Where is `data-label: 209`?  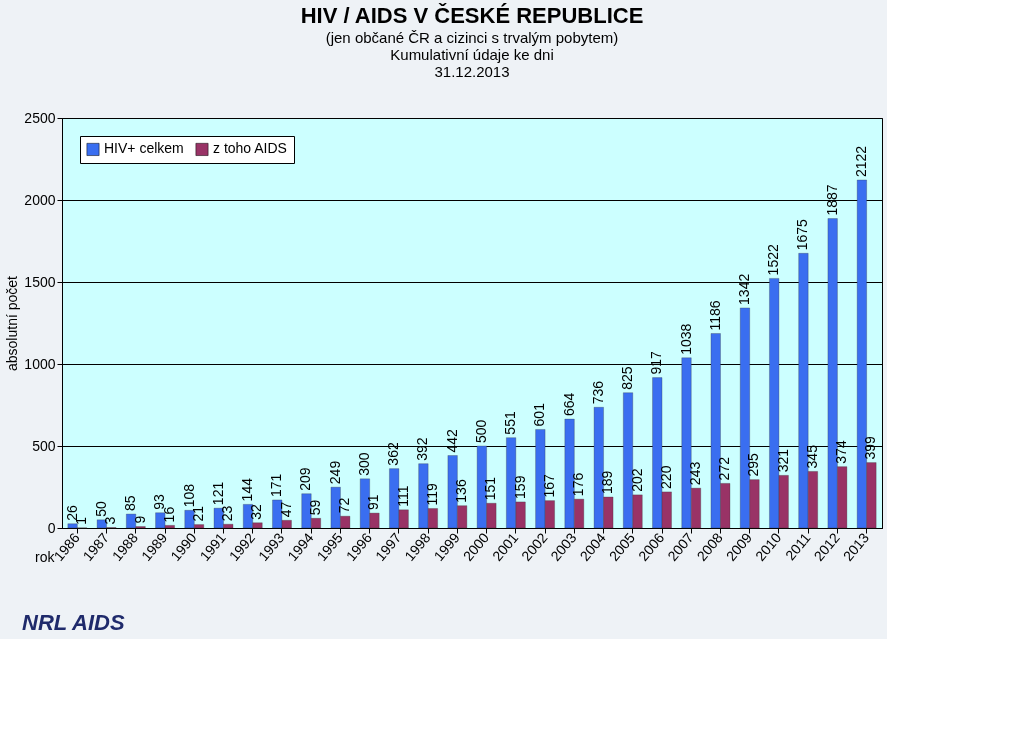
data-label: 209 is located at coordinates (305, 479).